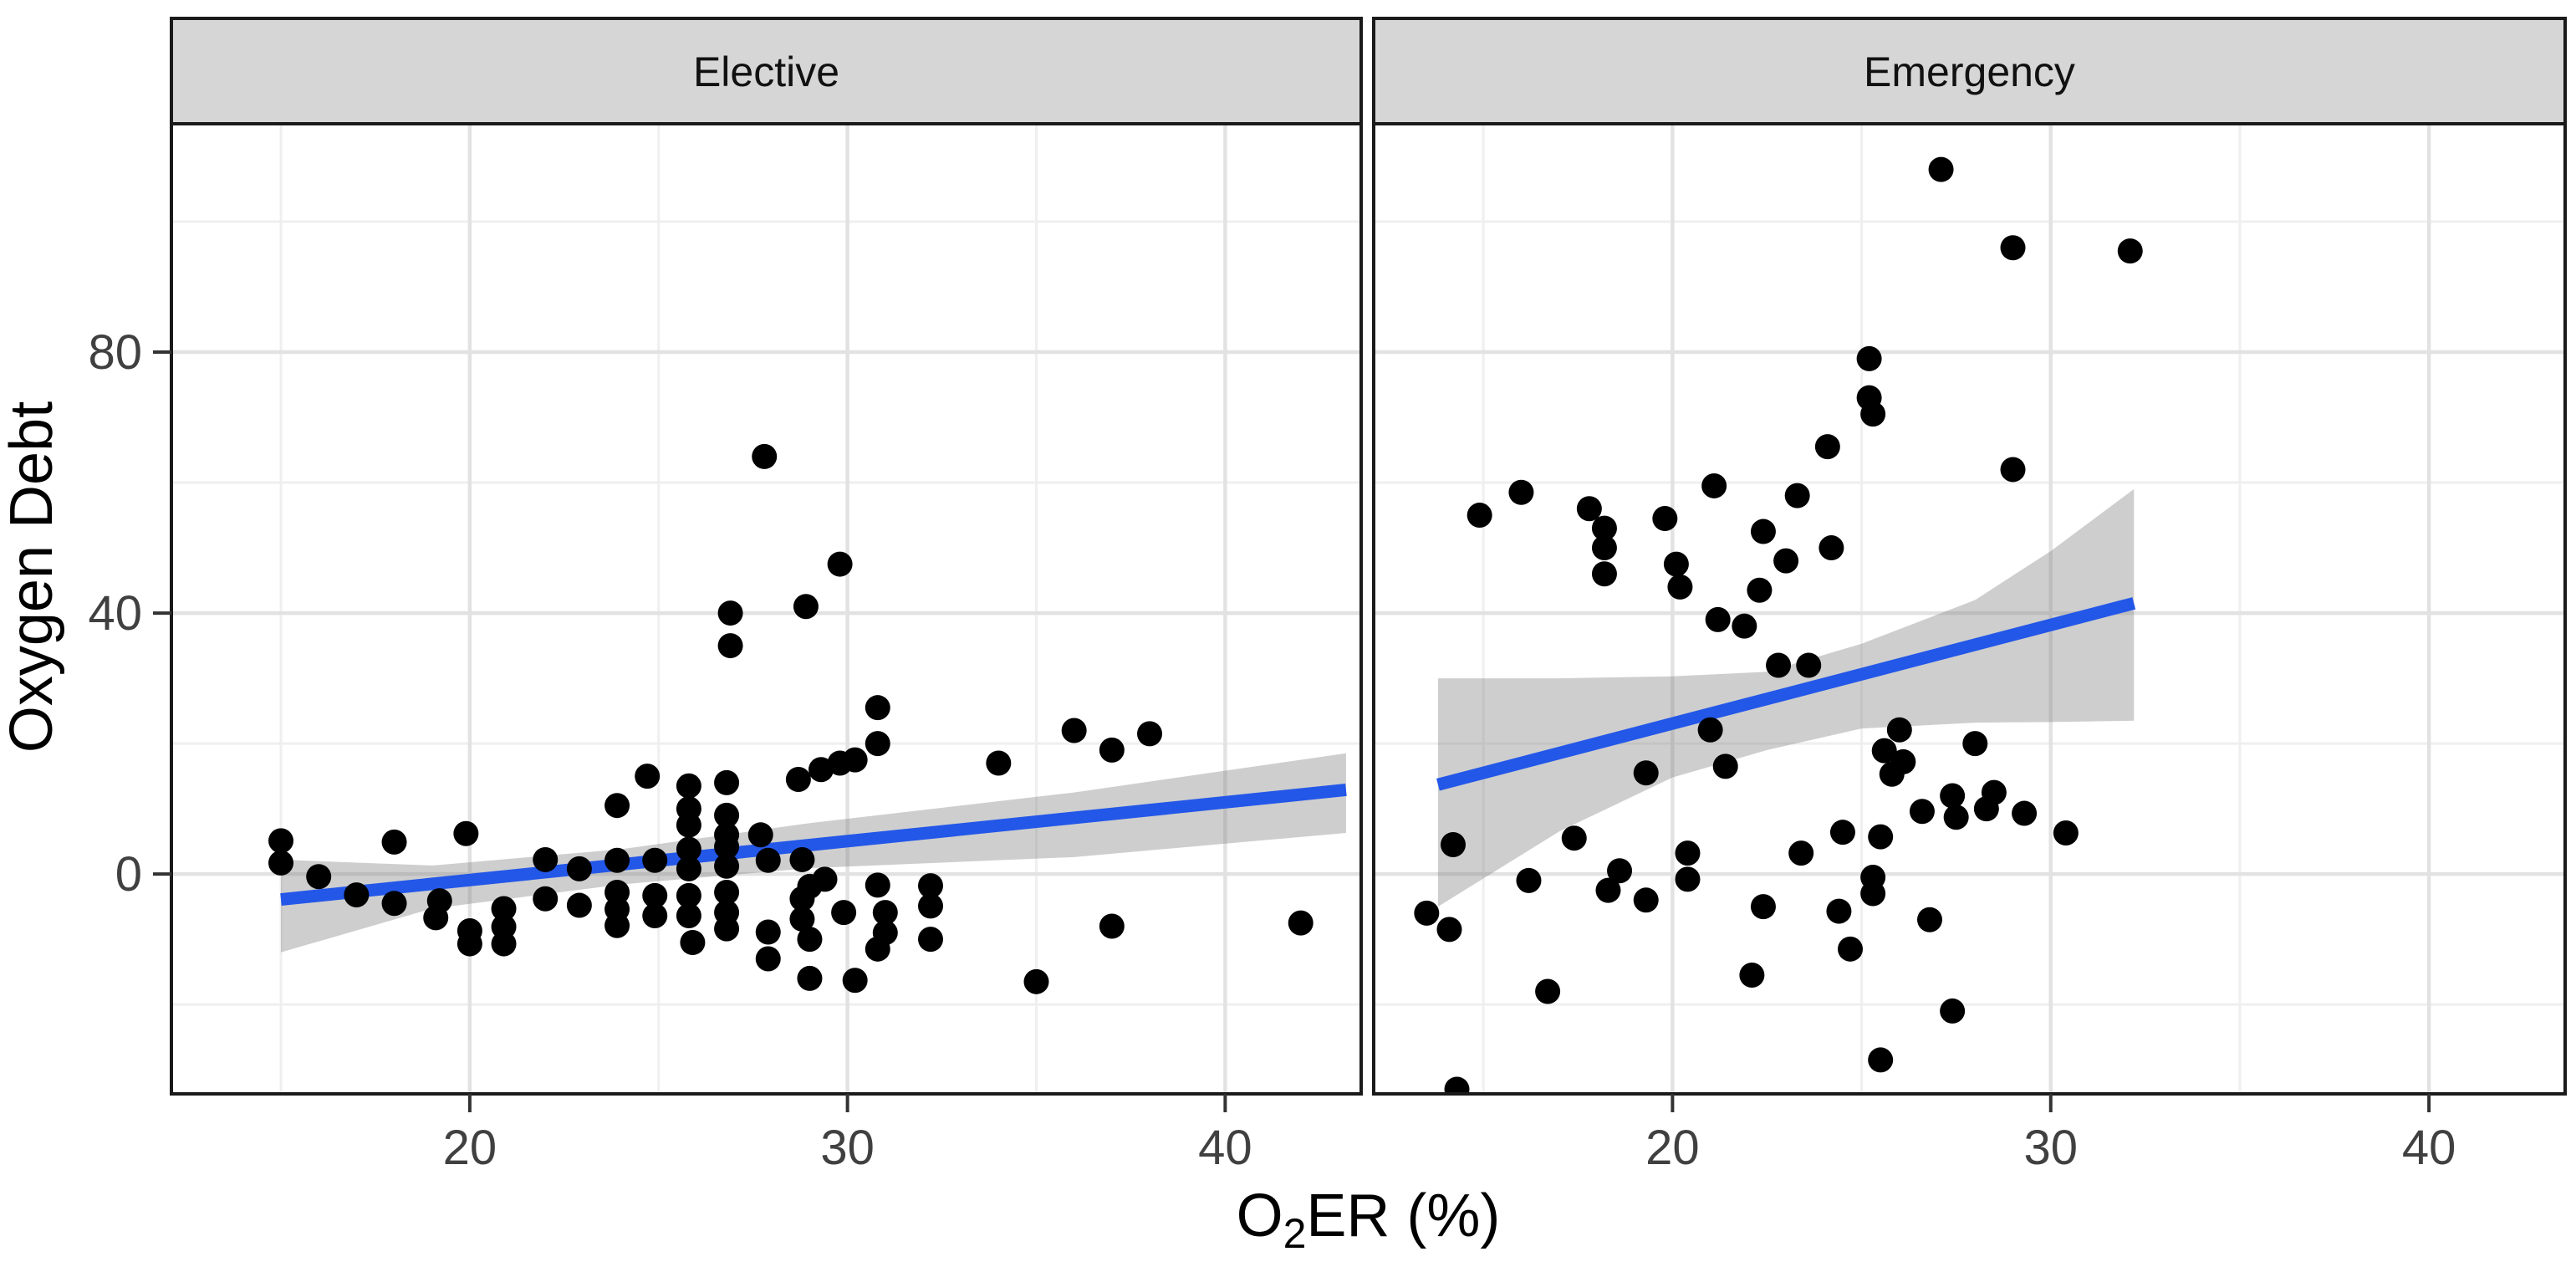 The width and height of the screenshot is (2576, 1272). I want to click on facet-strip, so click(767, 71).